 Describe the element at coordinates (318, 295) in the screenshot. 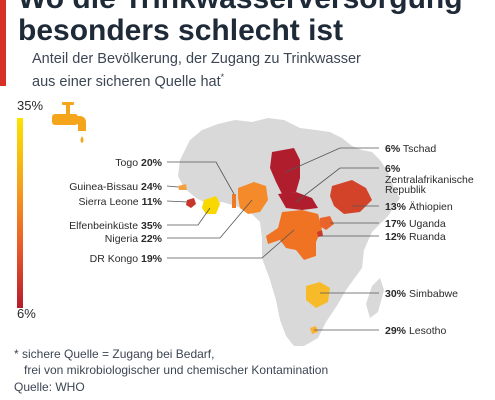

I see `country-simbabwe` at that location.